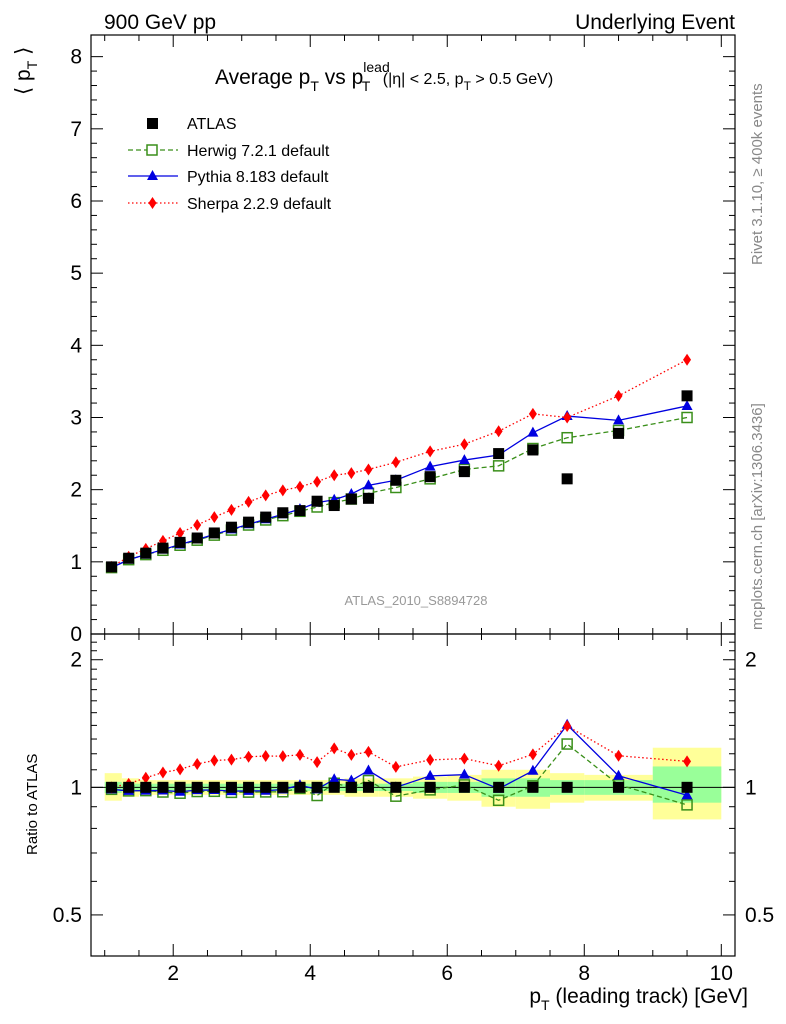 This screenshot has width=786, height=1024. Describe the element at coordinates (76, 273) in the screenshot. I see `tick-label: 5` at that location.